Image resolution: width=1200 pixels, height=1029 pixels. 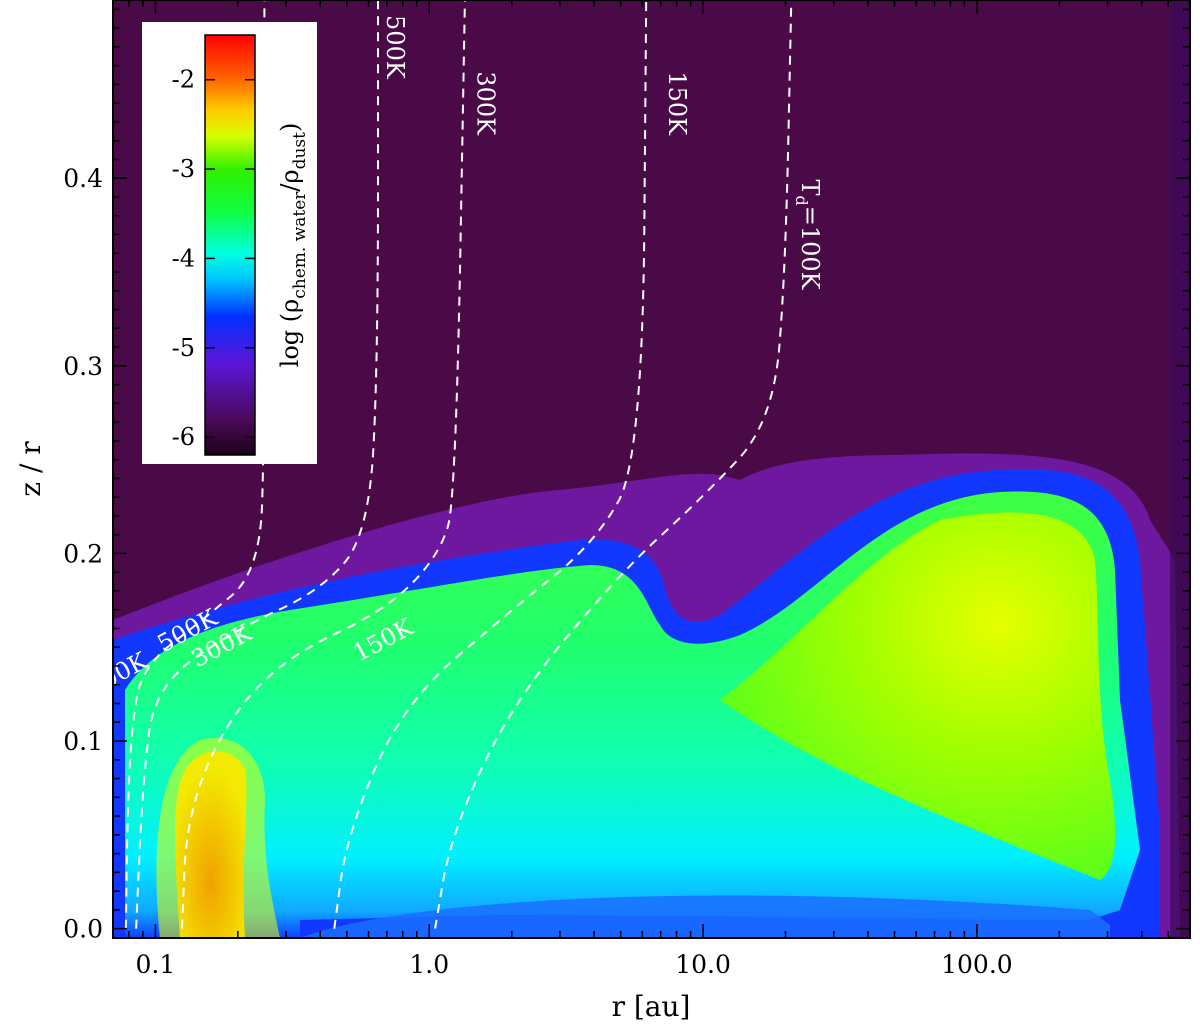 I want to click on colorbar-tick-label: -5, so click(x=183, y=348).